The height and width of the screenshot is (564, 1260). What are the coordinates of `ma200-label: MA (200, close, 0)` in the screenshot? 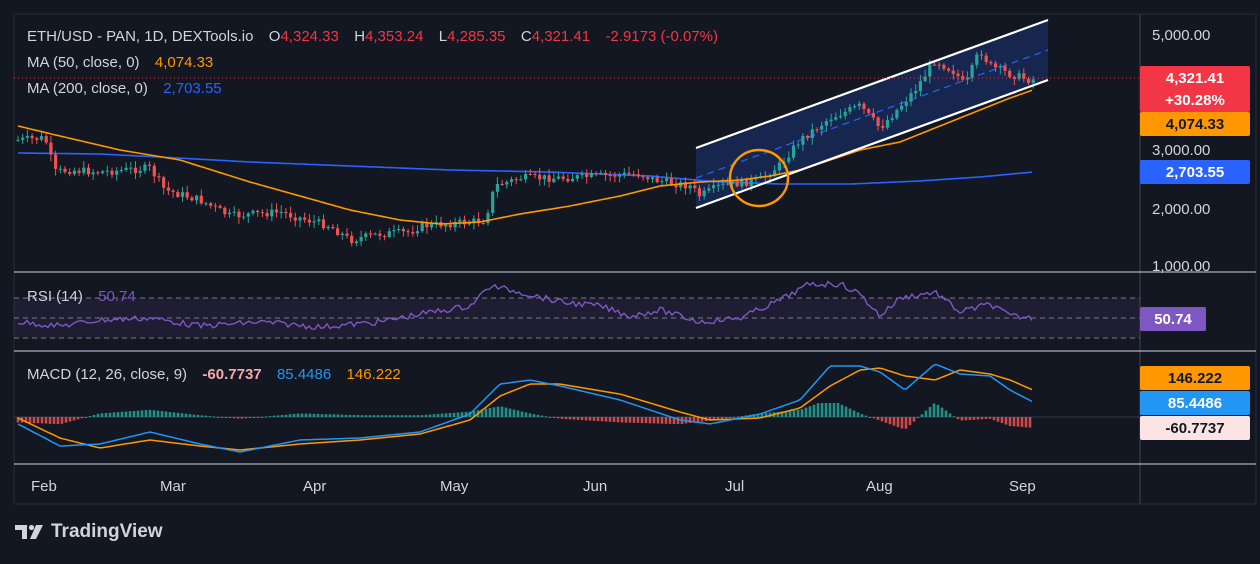 It's located at (87, 88).